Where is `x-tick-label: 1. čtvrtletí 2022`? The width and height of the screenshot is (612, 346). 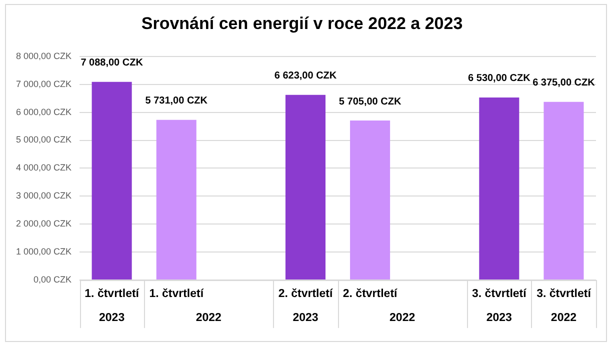 x-tick-label: 1. čtvrtletí 2022 is located at coordinates (185, 306).